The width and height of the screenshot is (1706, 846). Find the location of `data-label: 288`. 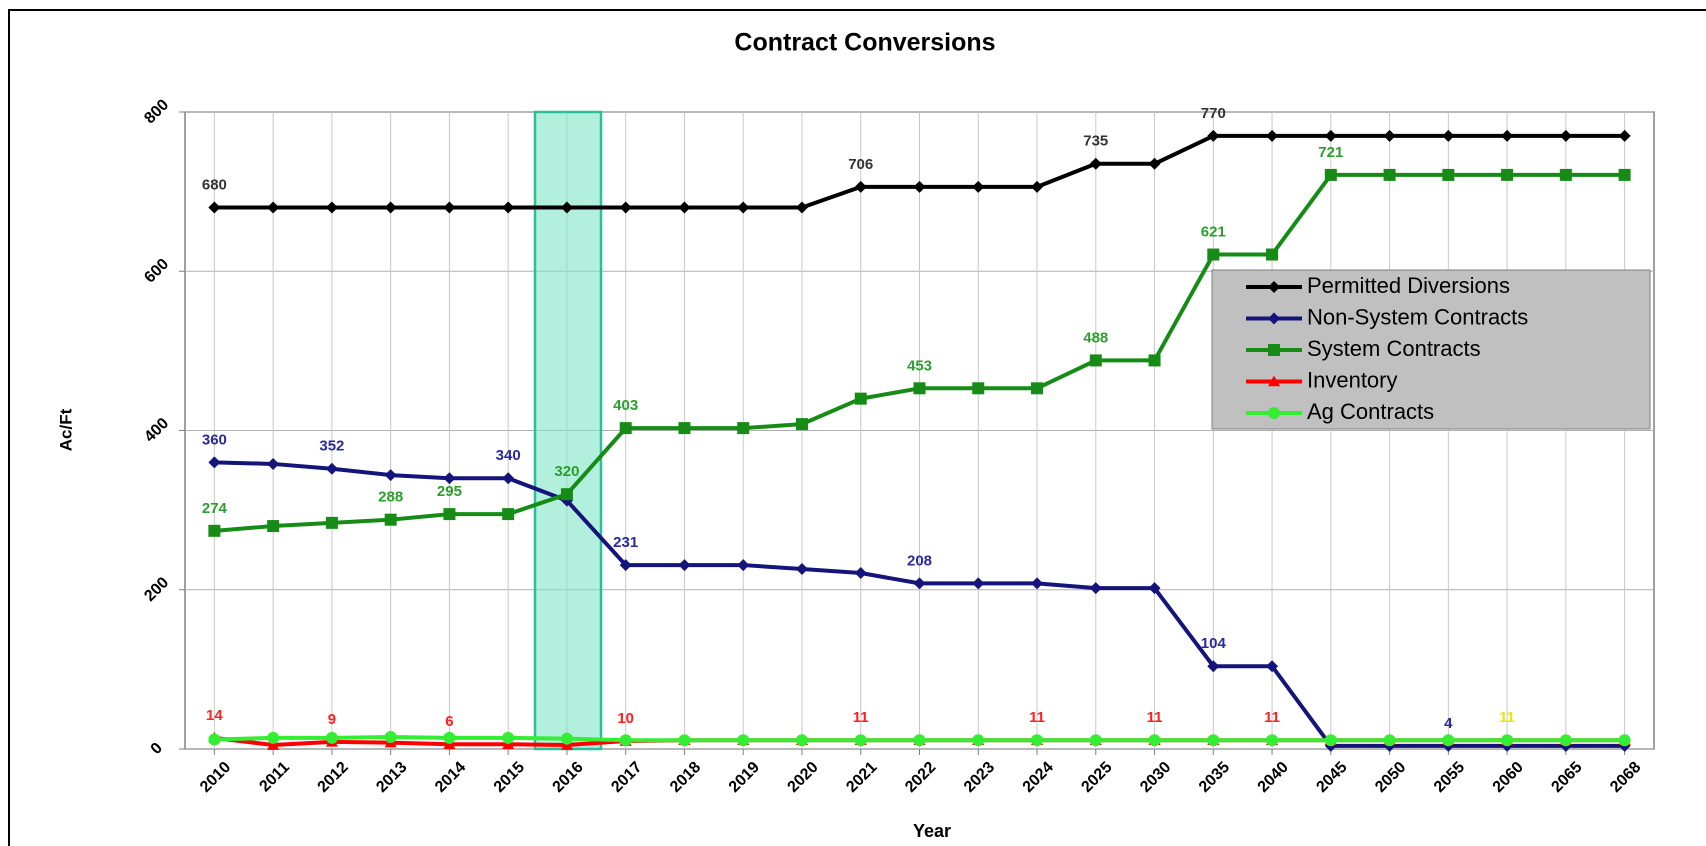

data-label: 288 is located at coordinates (390, 497).